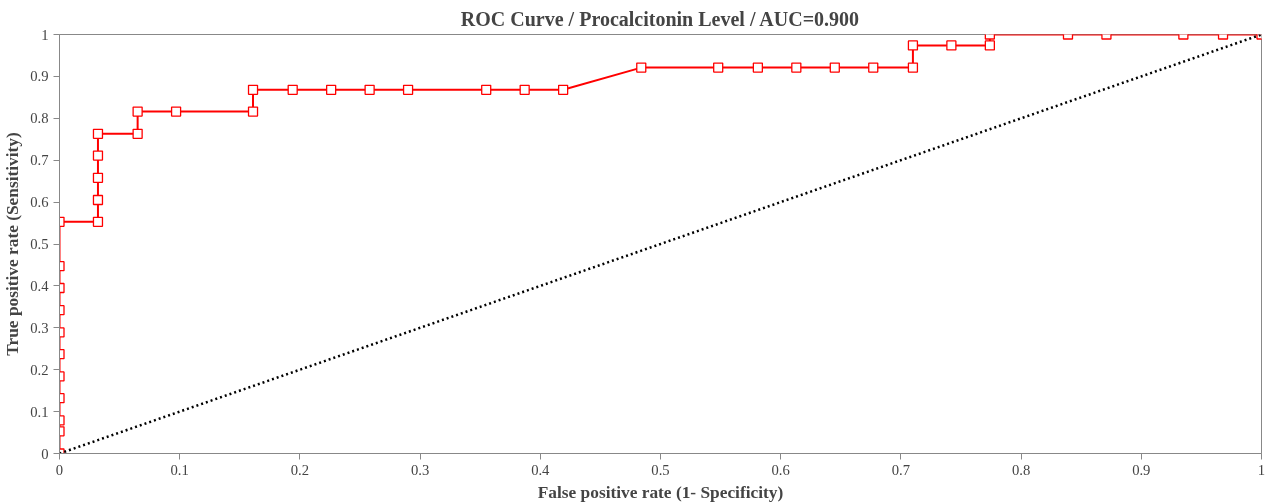 This screenshot has width=1271, height=504. I want to click on x-axis-title: False positive rate (1- Specificity), so click(660, 492).